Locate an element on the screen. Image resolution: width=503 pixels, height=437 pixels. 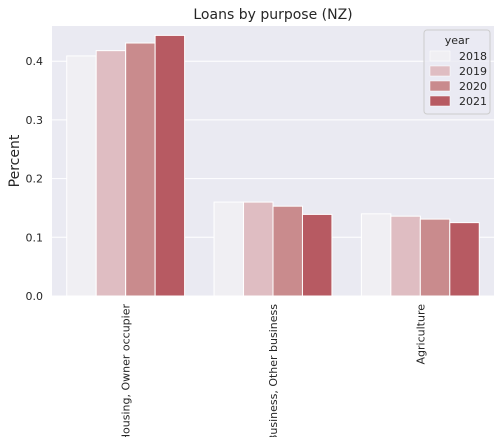
legend-label: 2020 is located at coordinates (473, 86).